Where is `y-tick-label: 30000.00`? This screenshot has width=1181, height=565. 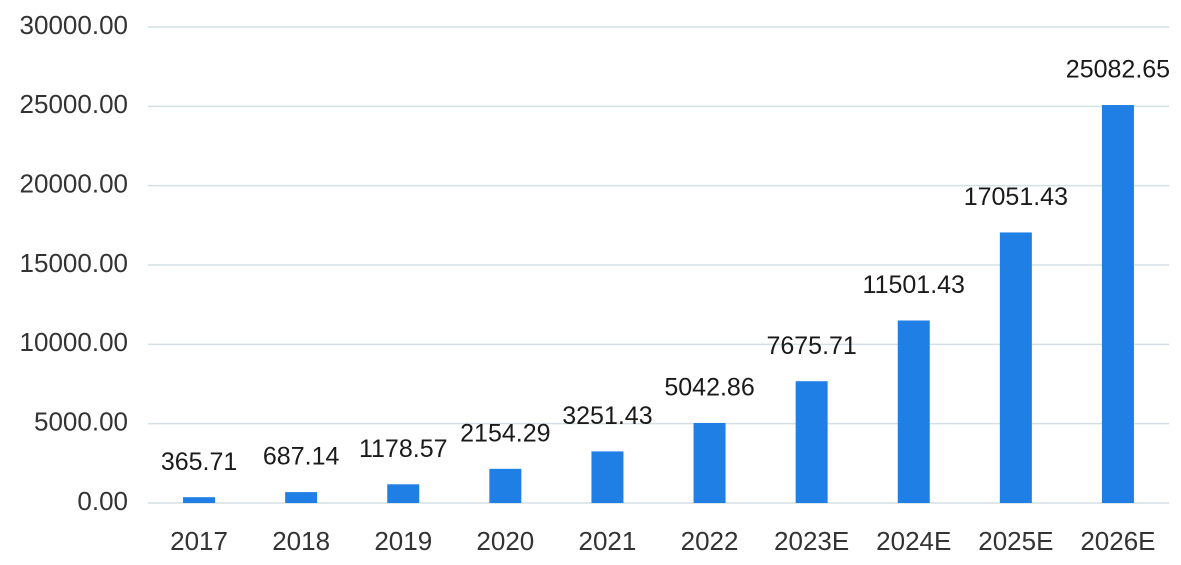 y-tick-label: 30000.00 is located at coordinates (74, 25).